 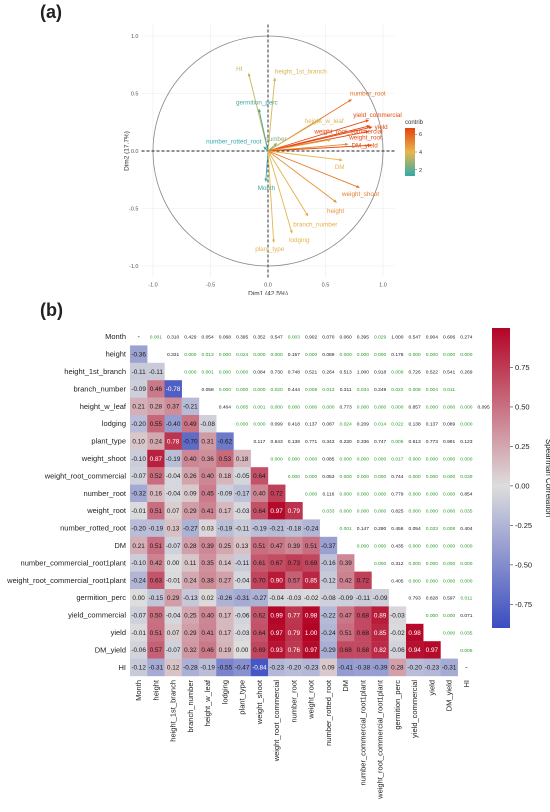 I want to click on p-value: 0.773, so click(x=346, y=407).